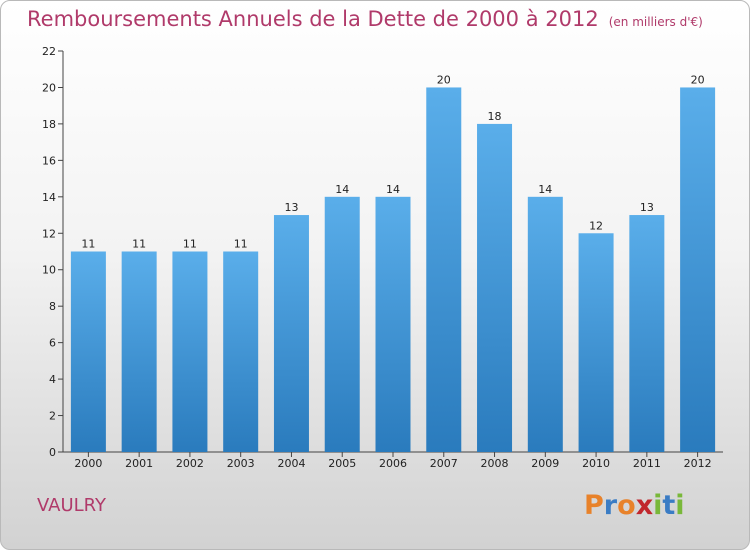 The width and height of the screenshot is (750, 550). What do you see at coordinates (72, 505) in the screenshot?
I see `commune-name: VAULRY` at bounding box center [72, 505].